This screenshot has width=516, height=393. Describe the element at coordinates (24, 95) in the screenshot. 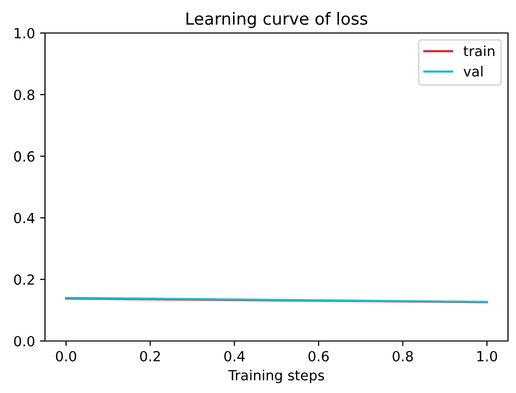

I see `y-tick-label: 0.8` at that location.